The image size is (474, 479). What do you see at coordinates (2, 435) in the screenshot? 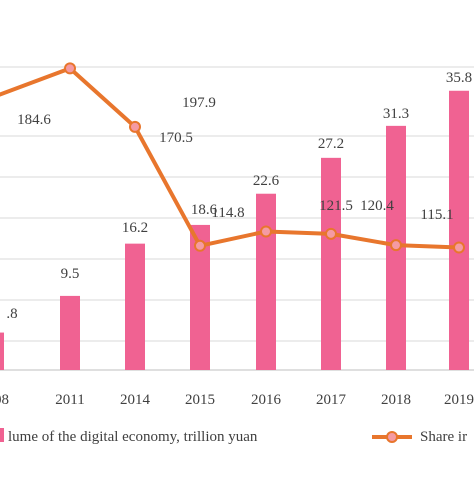
I see `legend-bar-swatch` at bounding box center [2, 435].